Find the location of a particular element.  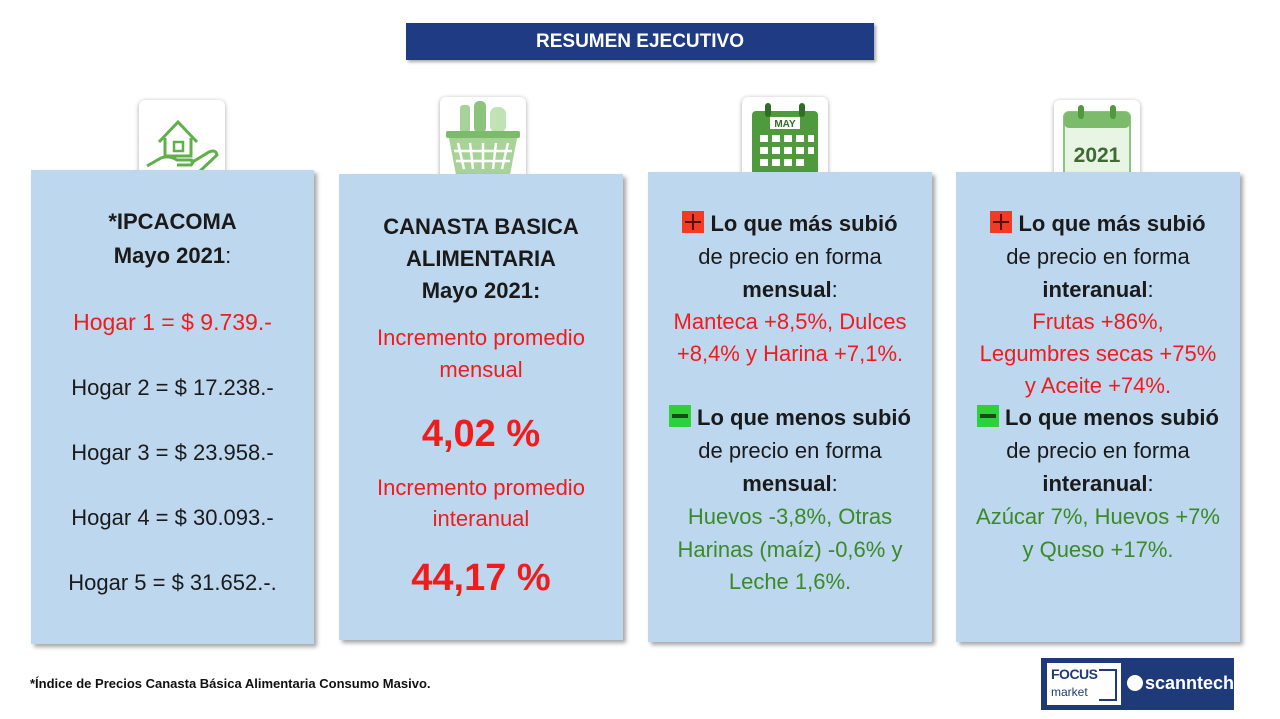

mensual-down-line3: mensual: is located at coordinates (790, 484).